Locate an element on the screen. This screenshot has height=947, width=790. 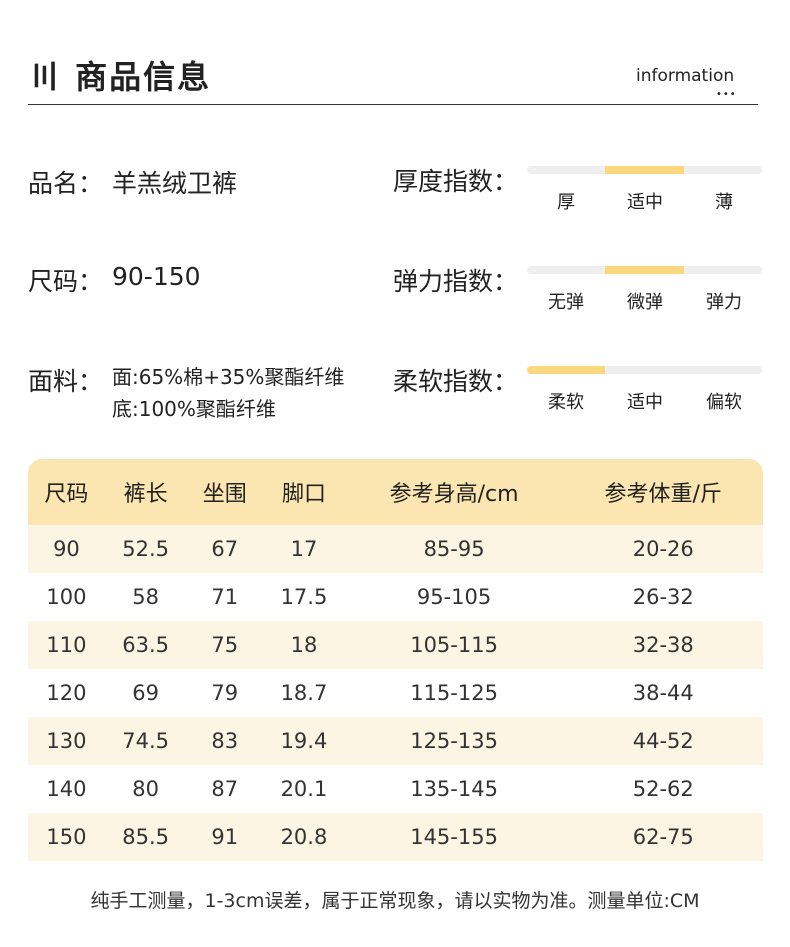
table-cell: 38-44 is located at coordinates (663, 693).